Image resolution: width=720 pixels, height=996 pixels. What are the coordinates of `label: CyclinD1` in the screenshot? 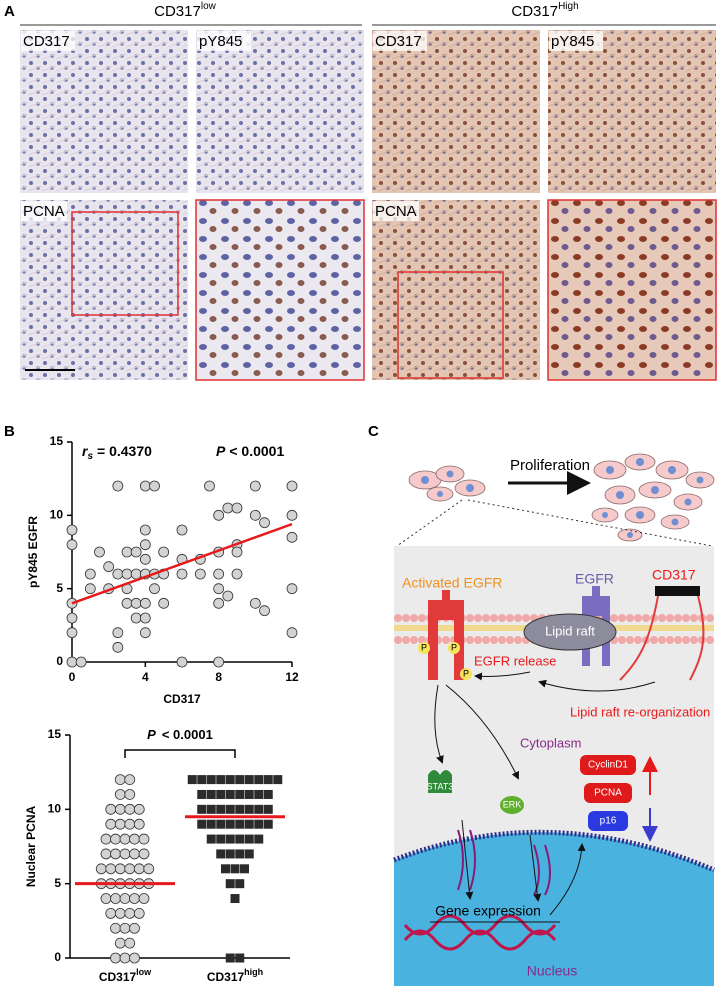 It's located at (608, 765).